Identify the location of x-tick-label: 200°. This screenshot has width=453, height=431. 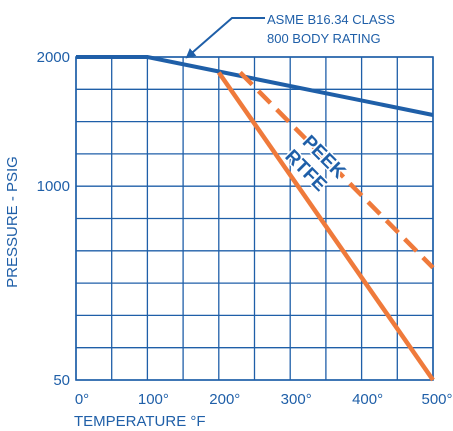
(224, 399).